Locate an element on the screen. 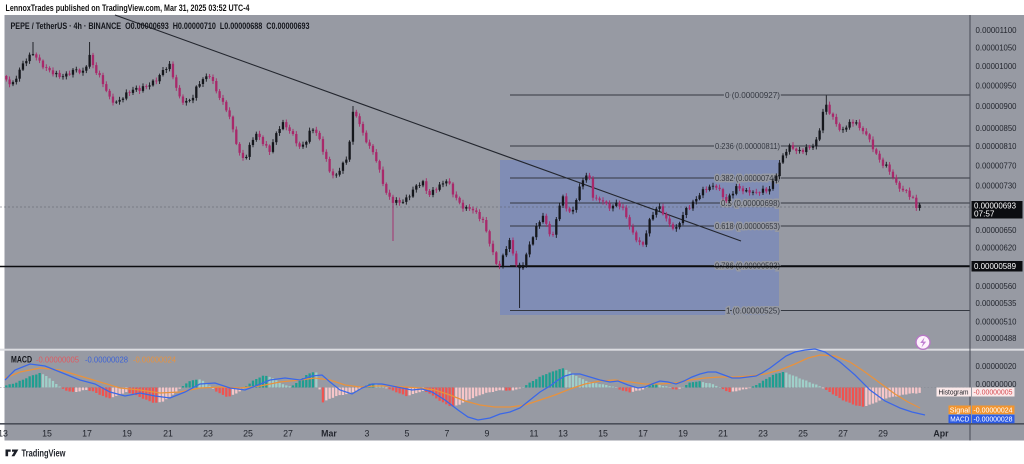  svg-text: 0.00000693 is located at coordinates (995, 206).